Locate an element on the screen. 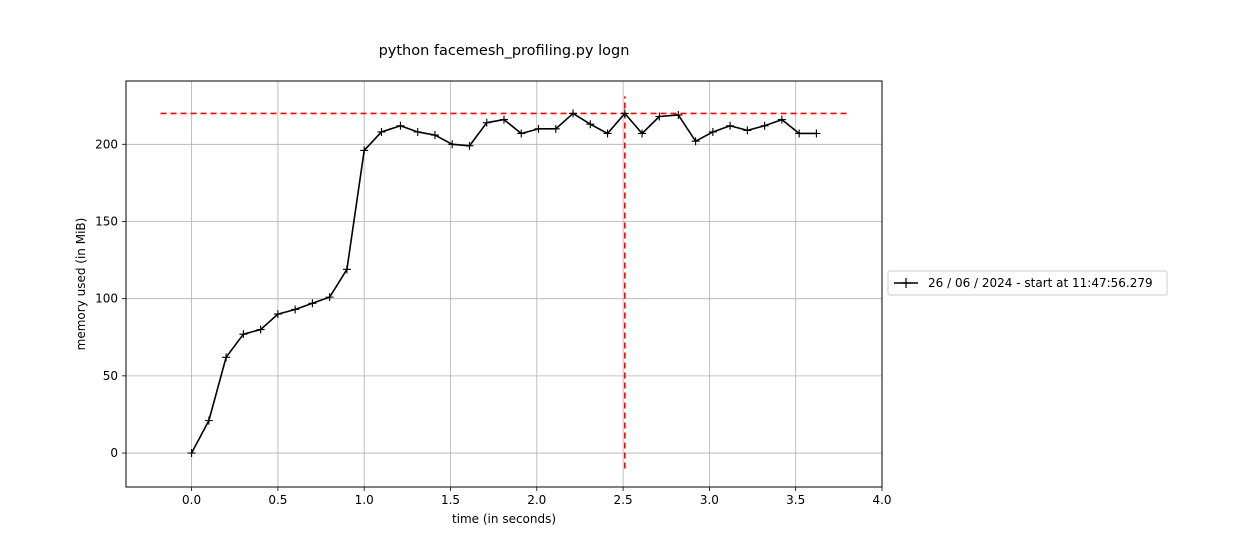  legend: 26 / 06 / 2024 - start at 11:47:56.279 is located at coordinates (1027, 283).